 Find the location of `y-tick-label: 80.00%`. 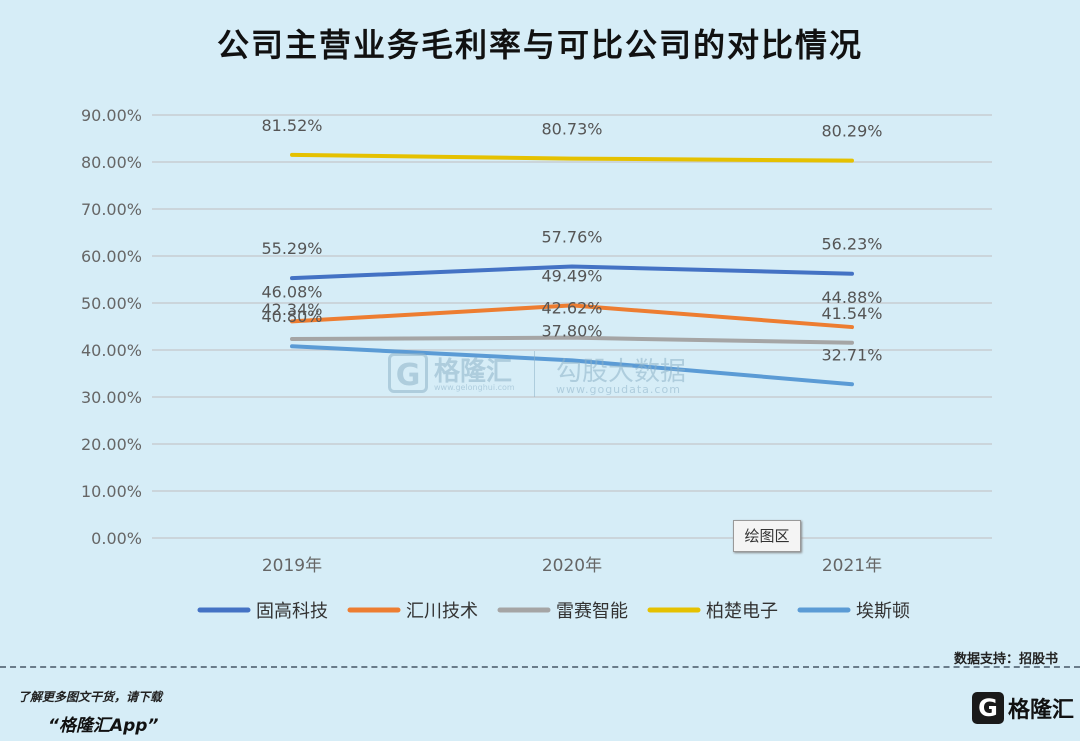

y-tick-label: 80.00% is located at coordinates (111, 162).